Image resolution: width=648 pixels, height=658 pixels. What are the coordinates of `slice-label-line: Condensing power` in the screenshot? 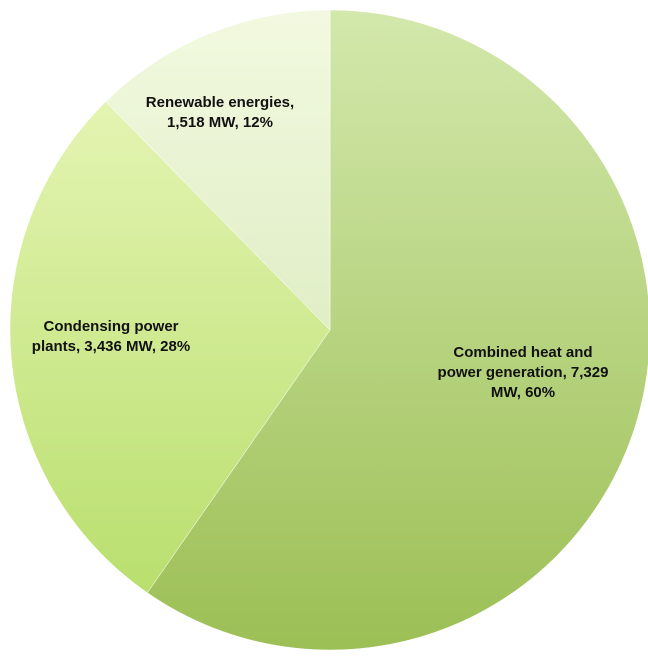 It's located at (111, 326).